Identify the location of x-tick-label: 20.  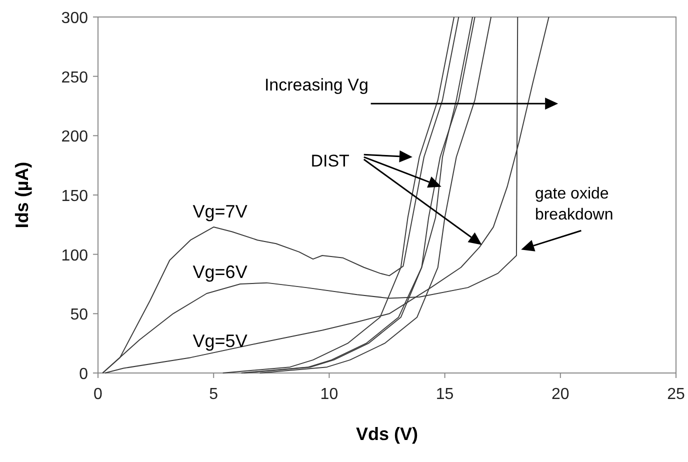
(561, 394).